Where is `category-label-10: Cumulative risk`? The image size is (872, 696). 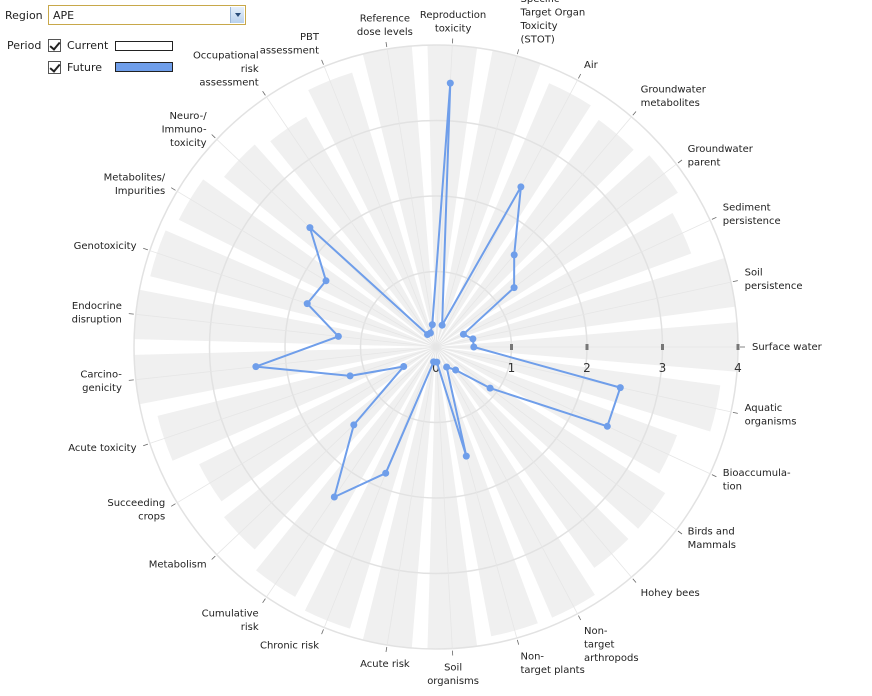
category-label-10: Cumulative risk is located at coordinates (230, 621).